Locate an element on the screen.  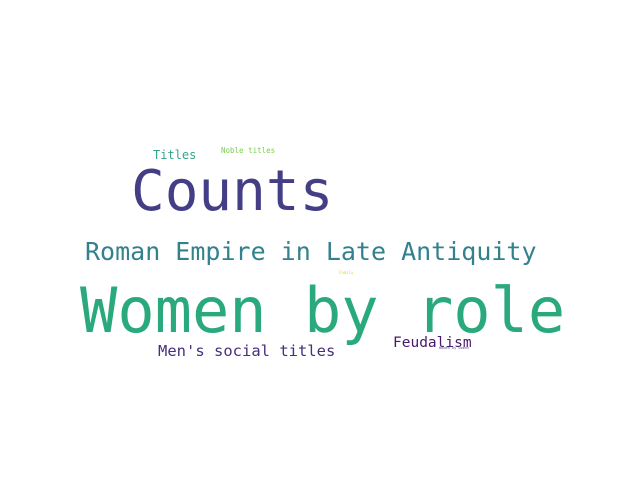
word-mens-social-titles: Men's social titles is located at coordinates (247, 351).